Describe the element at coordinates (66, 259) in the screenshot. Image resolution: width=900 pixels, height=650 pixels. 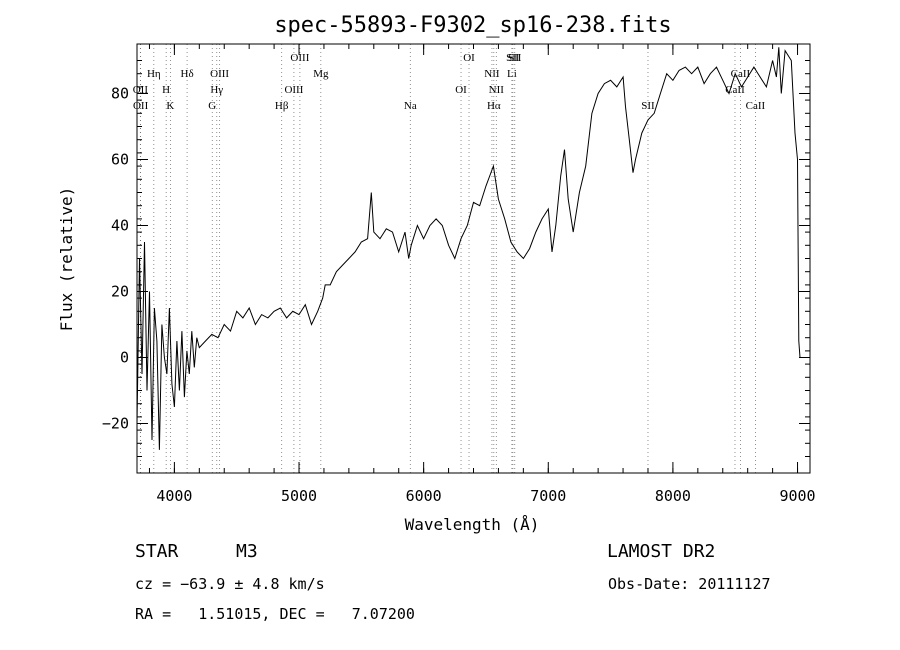
I see `y-axis-label: Flux (relative)` at that location.